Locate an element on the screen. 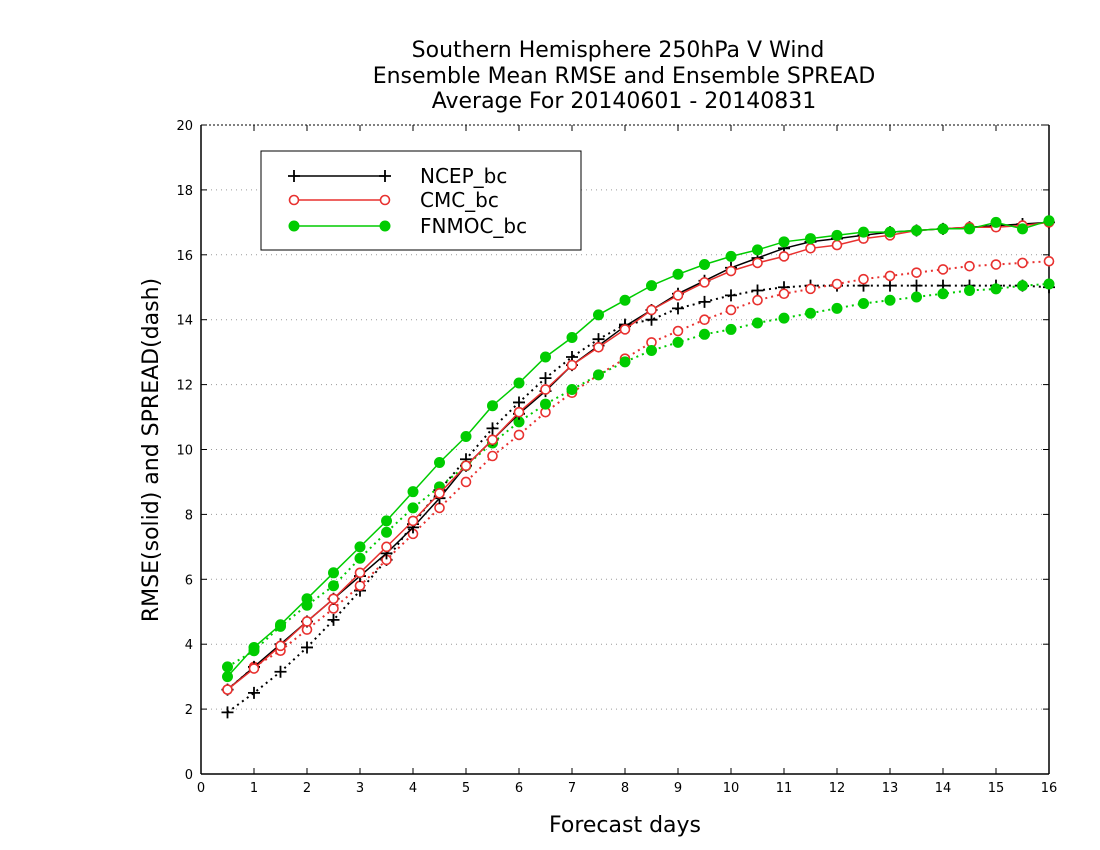 The image size is (1100, 850). legend: NCEP_bc CMC_bc FNMOC_bc is located at coordinates (421, 200).